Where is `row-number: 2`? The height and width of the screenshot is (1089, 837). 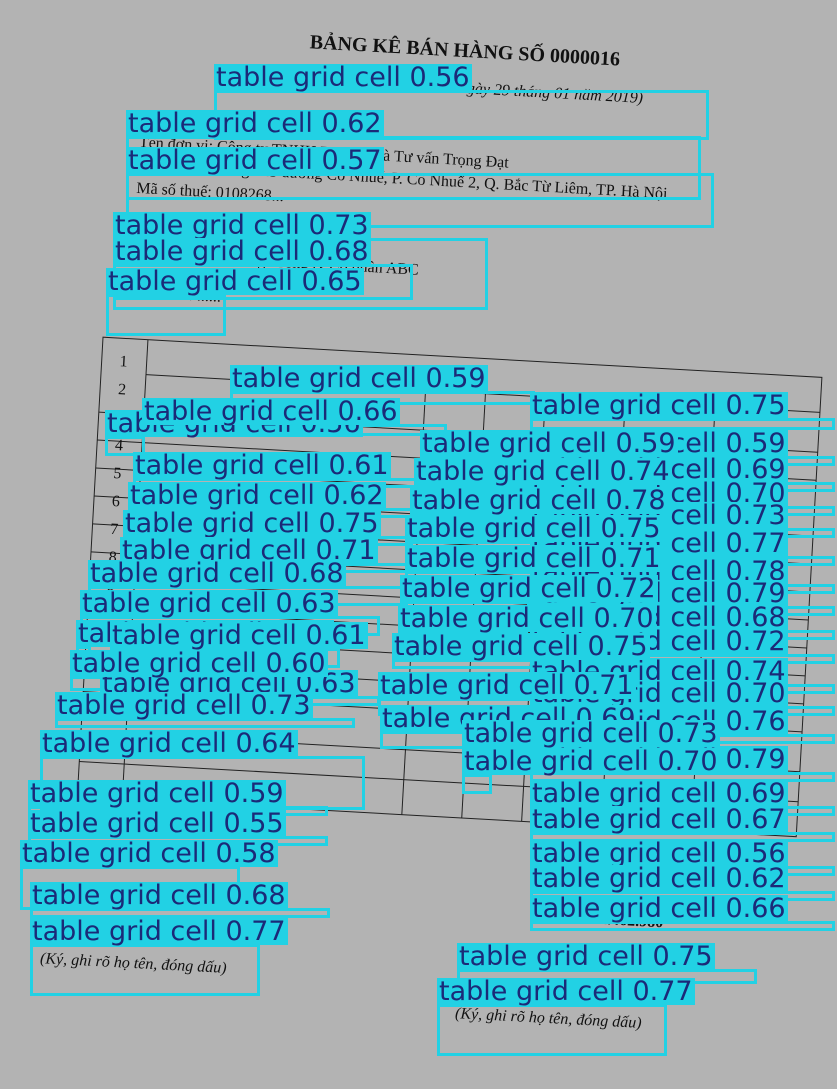
row-number: 2 is located at coordinates (122, 390).